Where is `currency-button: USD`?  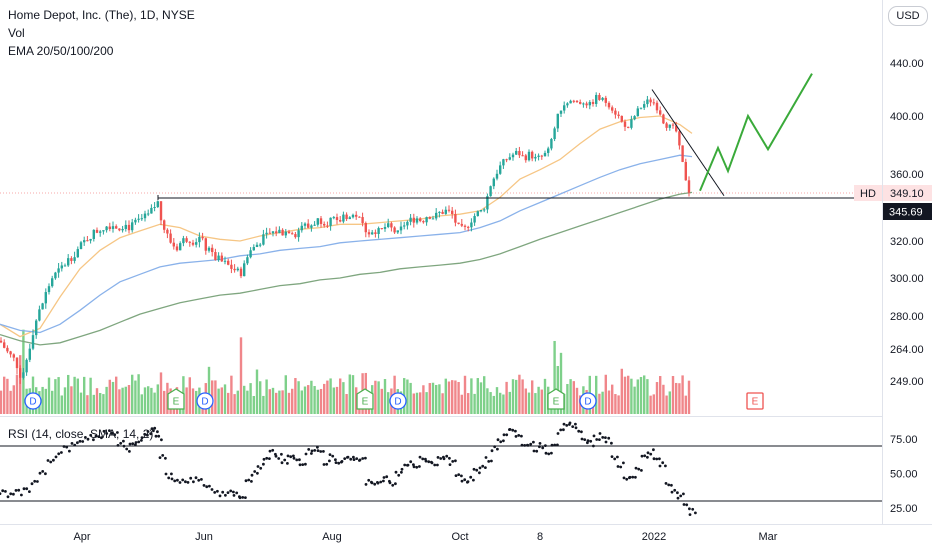 currency-button: USD is located at coordinates (908, 16).